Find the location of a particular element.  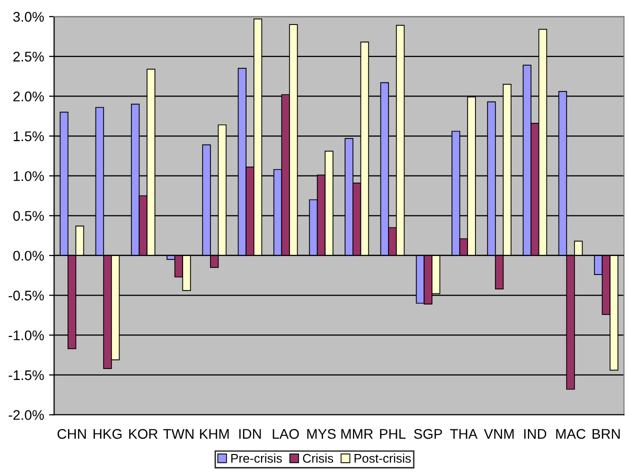

y-tick-label: 3.0% is located at coordinates (28, 17).